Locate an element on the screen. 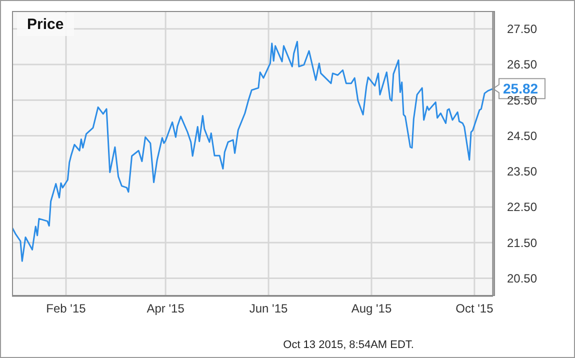  y-tick-label: 22.50 is located at coordinates (522, 207).